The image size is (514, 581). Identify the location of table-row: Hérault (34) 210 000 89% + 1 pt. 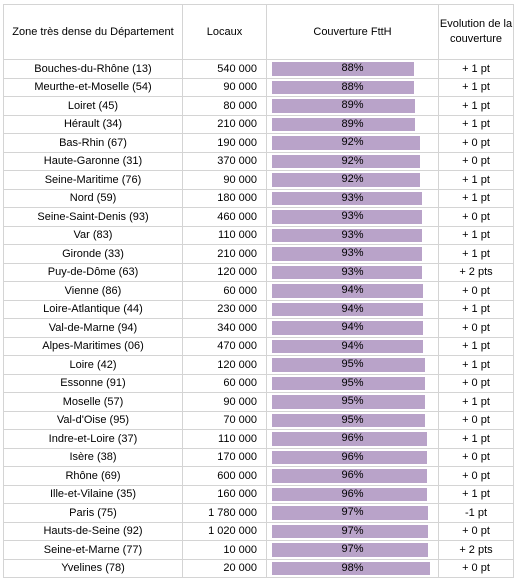
(258, 124).